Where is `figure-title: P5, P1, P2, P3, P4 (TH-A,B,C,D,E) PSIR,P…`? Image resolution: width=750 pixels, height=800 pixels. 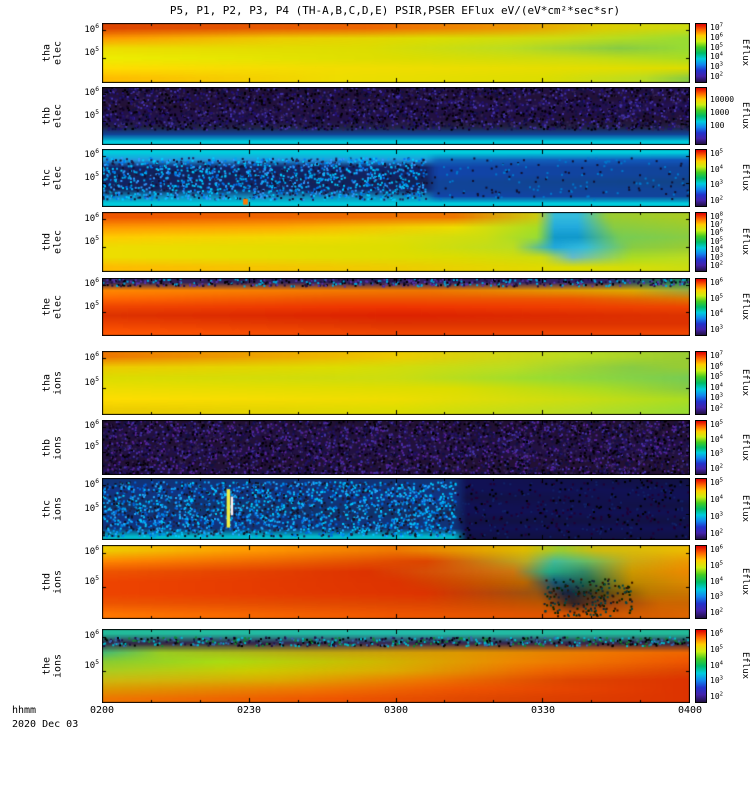
figure-title: P5, P1, P2, P3, P4 (TH-A,B,C,D,E) PSIR,P… is located at coordinates (395, 10).